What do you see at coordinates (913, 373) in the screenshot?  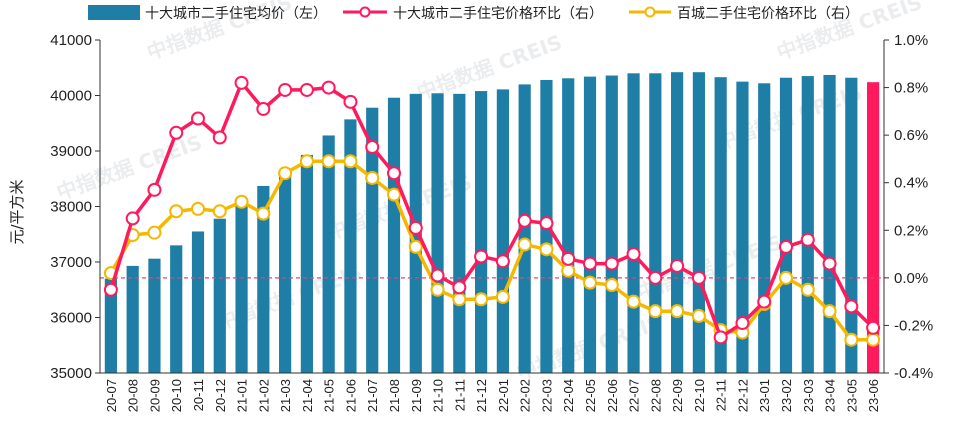 I see `y-right-tick-label: -0.4%` at bounding box center [913, 373].